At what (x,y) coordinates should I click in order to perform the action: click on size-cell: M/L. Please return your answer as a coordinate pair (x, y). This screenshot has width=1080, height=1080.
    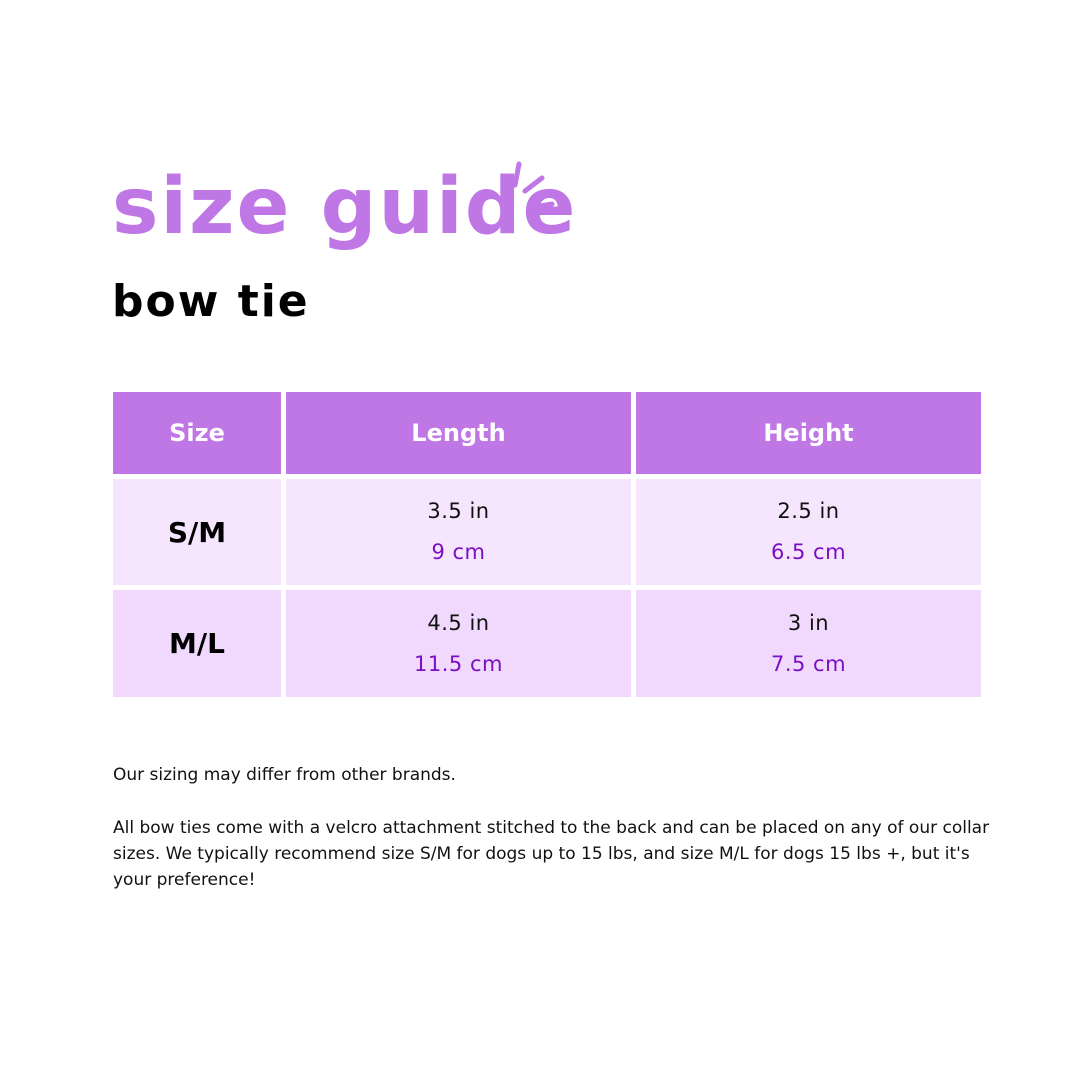
    Looking at the image, I should click on (197, 643).